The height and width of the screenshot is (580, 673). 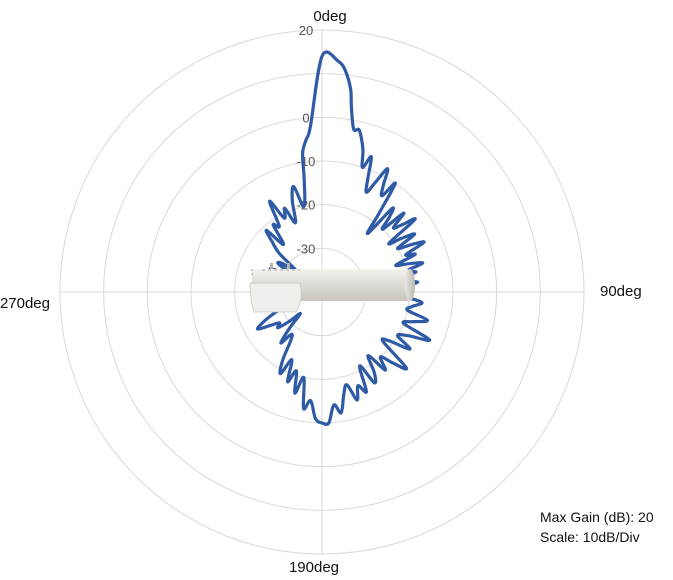 What do you see at coordinates (25, 303) in the screenshot?
I see `angle-label: 270deg` at bounding box center [25, 303].